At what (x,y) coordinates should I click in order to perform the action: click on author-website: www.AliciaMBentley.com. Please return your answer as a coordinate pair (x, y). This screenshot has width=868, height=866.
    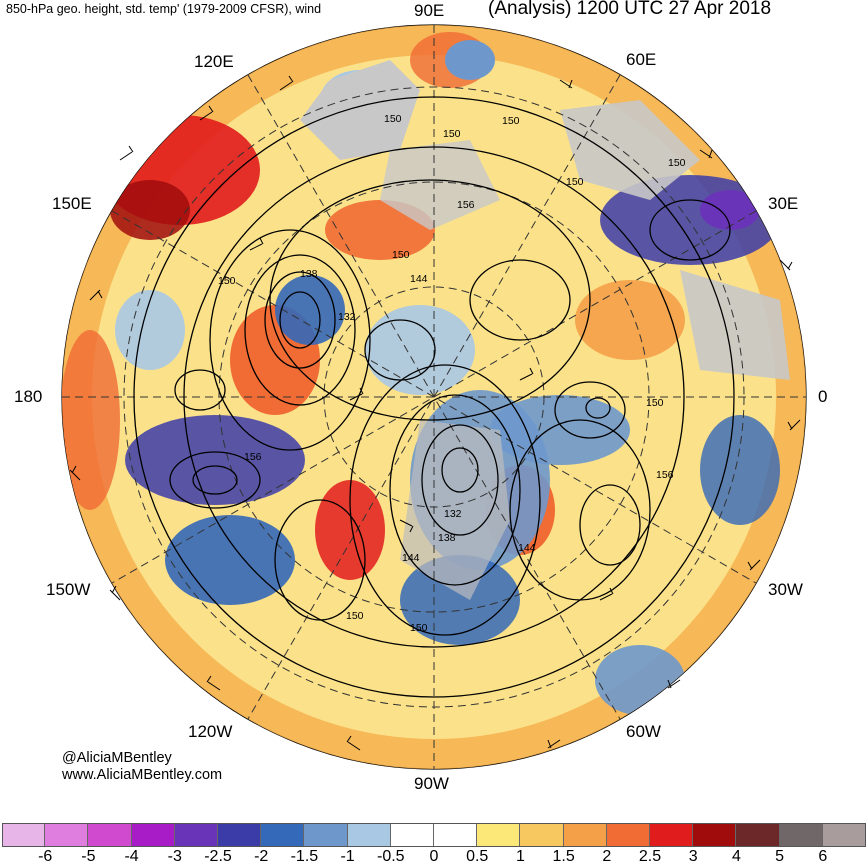
    Looking at the image, I should click on (142, 775).